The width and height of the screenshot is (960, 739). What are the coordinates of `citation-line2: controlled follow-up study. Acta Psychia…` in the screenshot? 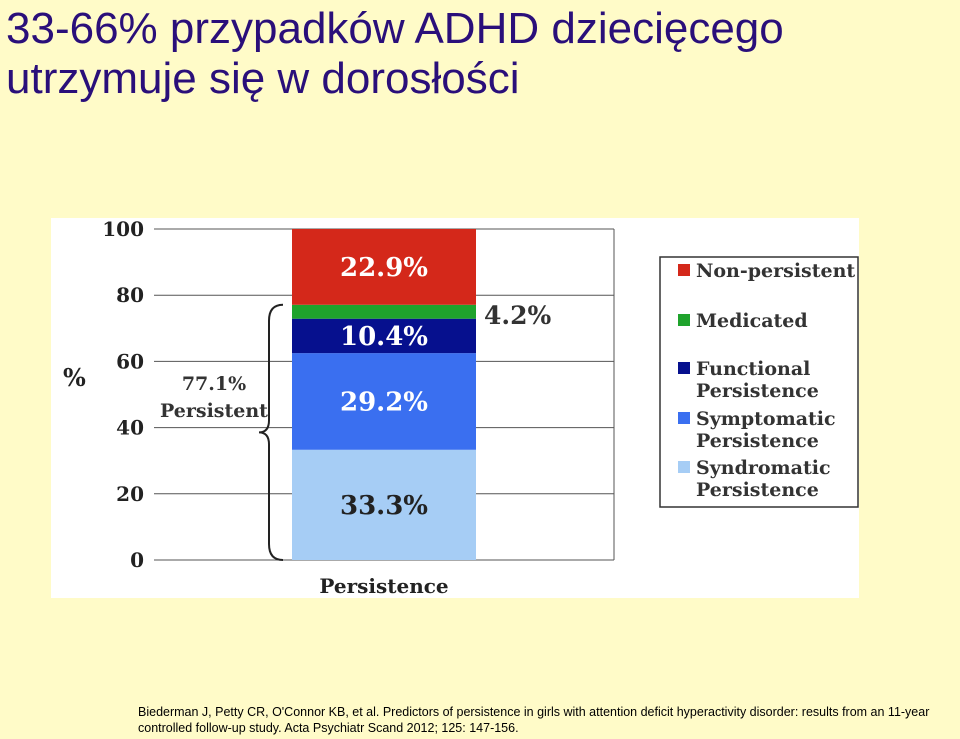 It's located at (328, 728).